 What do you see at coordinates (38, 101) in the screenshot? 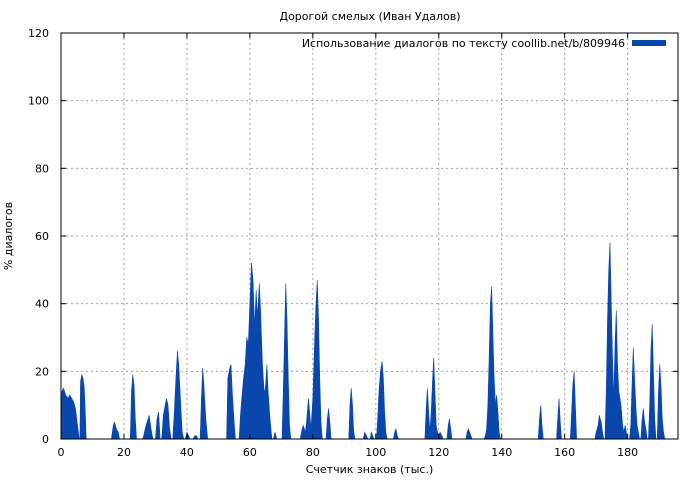
I see `y-tick-label: 100` at bounding box center [38, 101].